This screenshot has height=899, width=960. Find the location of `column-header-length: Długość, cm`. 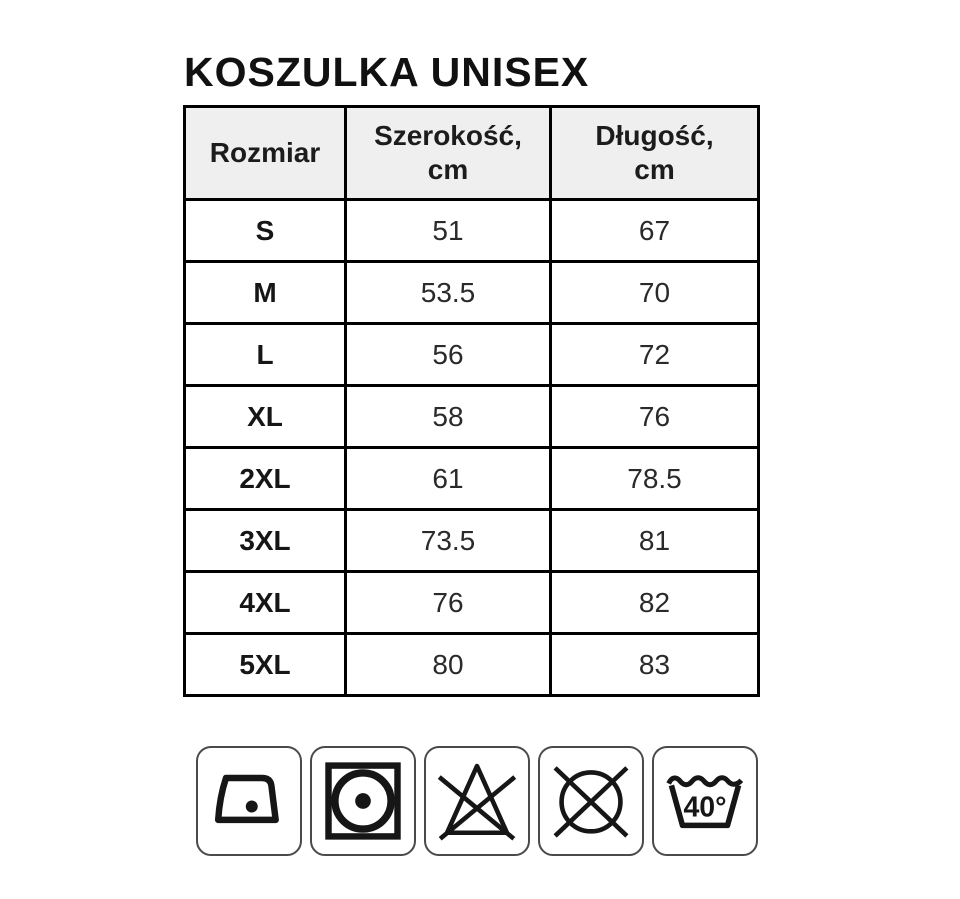

column-header-length: Długość, cm is located at coordinates (654, 153).